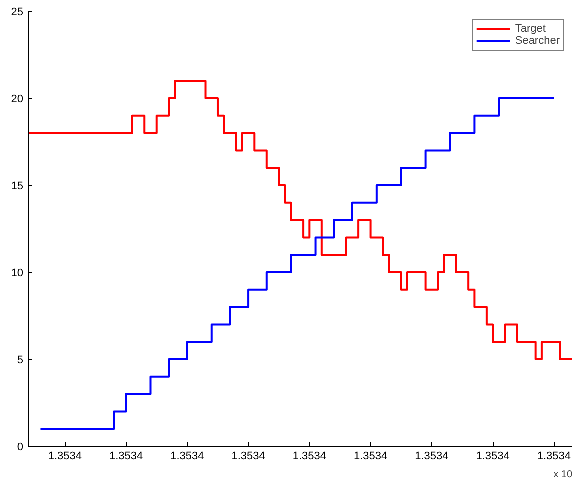 The width and height of the screenshot is (574, 485). I want to click on y-tick-label: 5, so click(20, 360).